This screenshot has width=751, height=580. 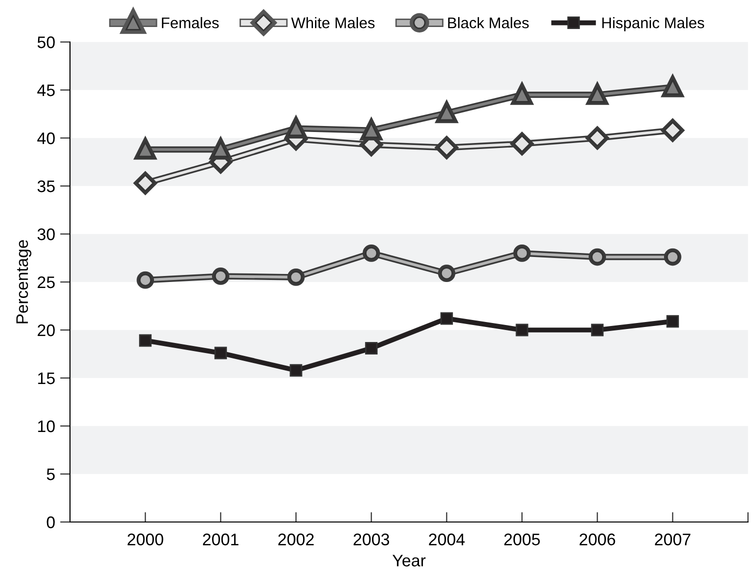 I want to click on legend-label: Black Males, so click(x=488, y=22).